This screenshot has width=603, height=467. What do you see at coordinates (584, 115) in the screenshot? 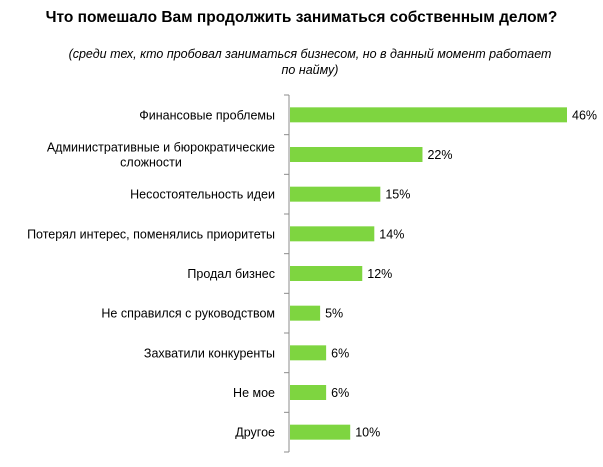
I see `value-label: 46%` at bounding box center [584, 115].